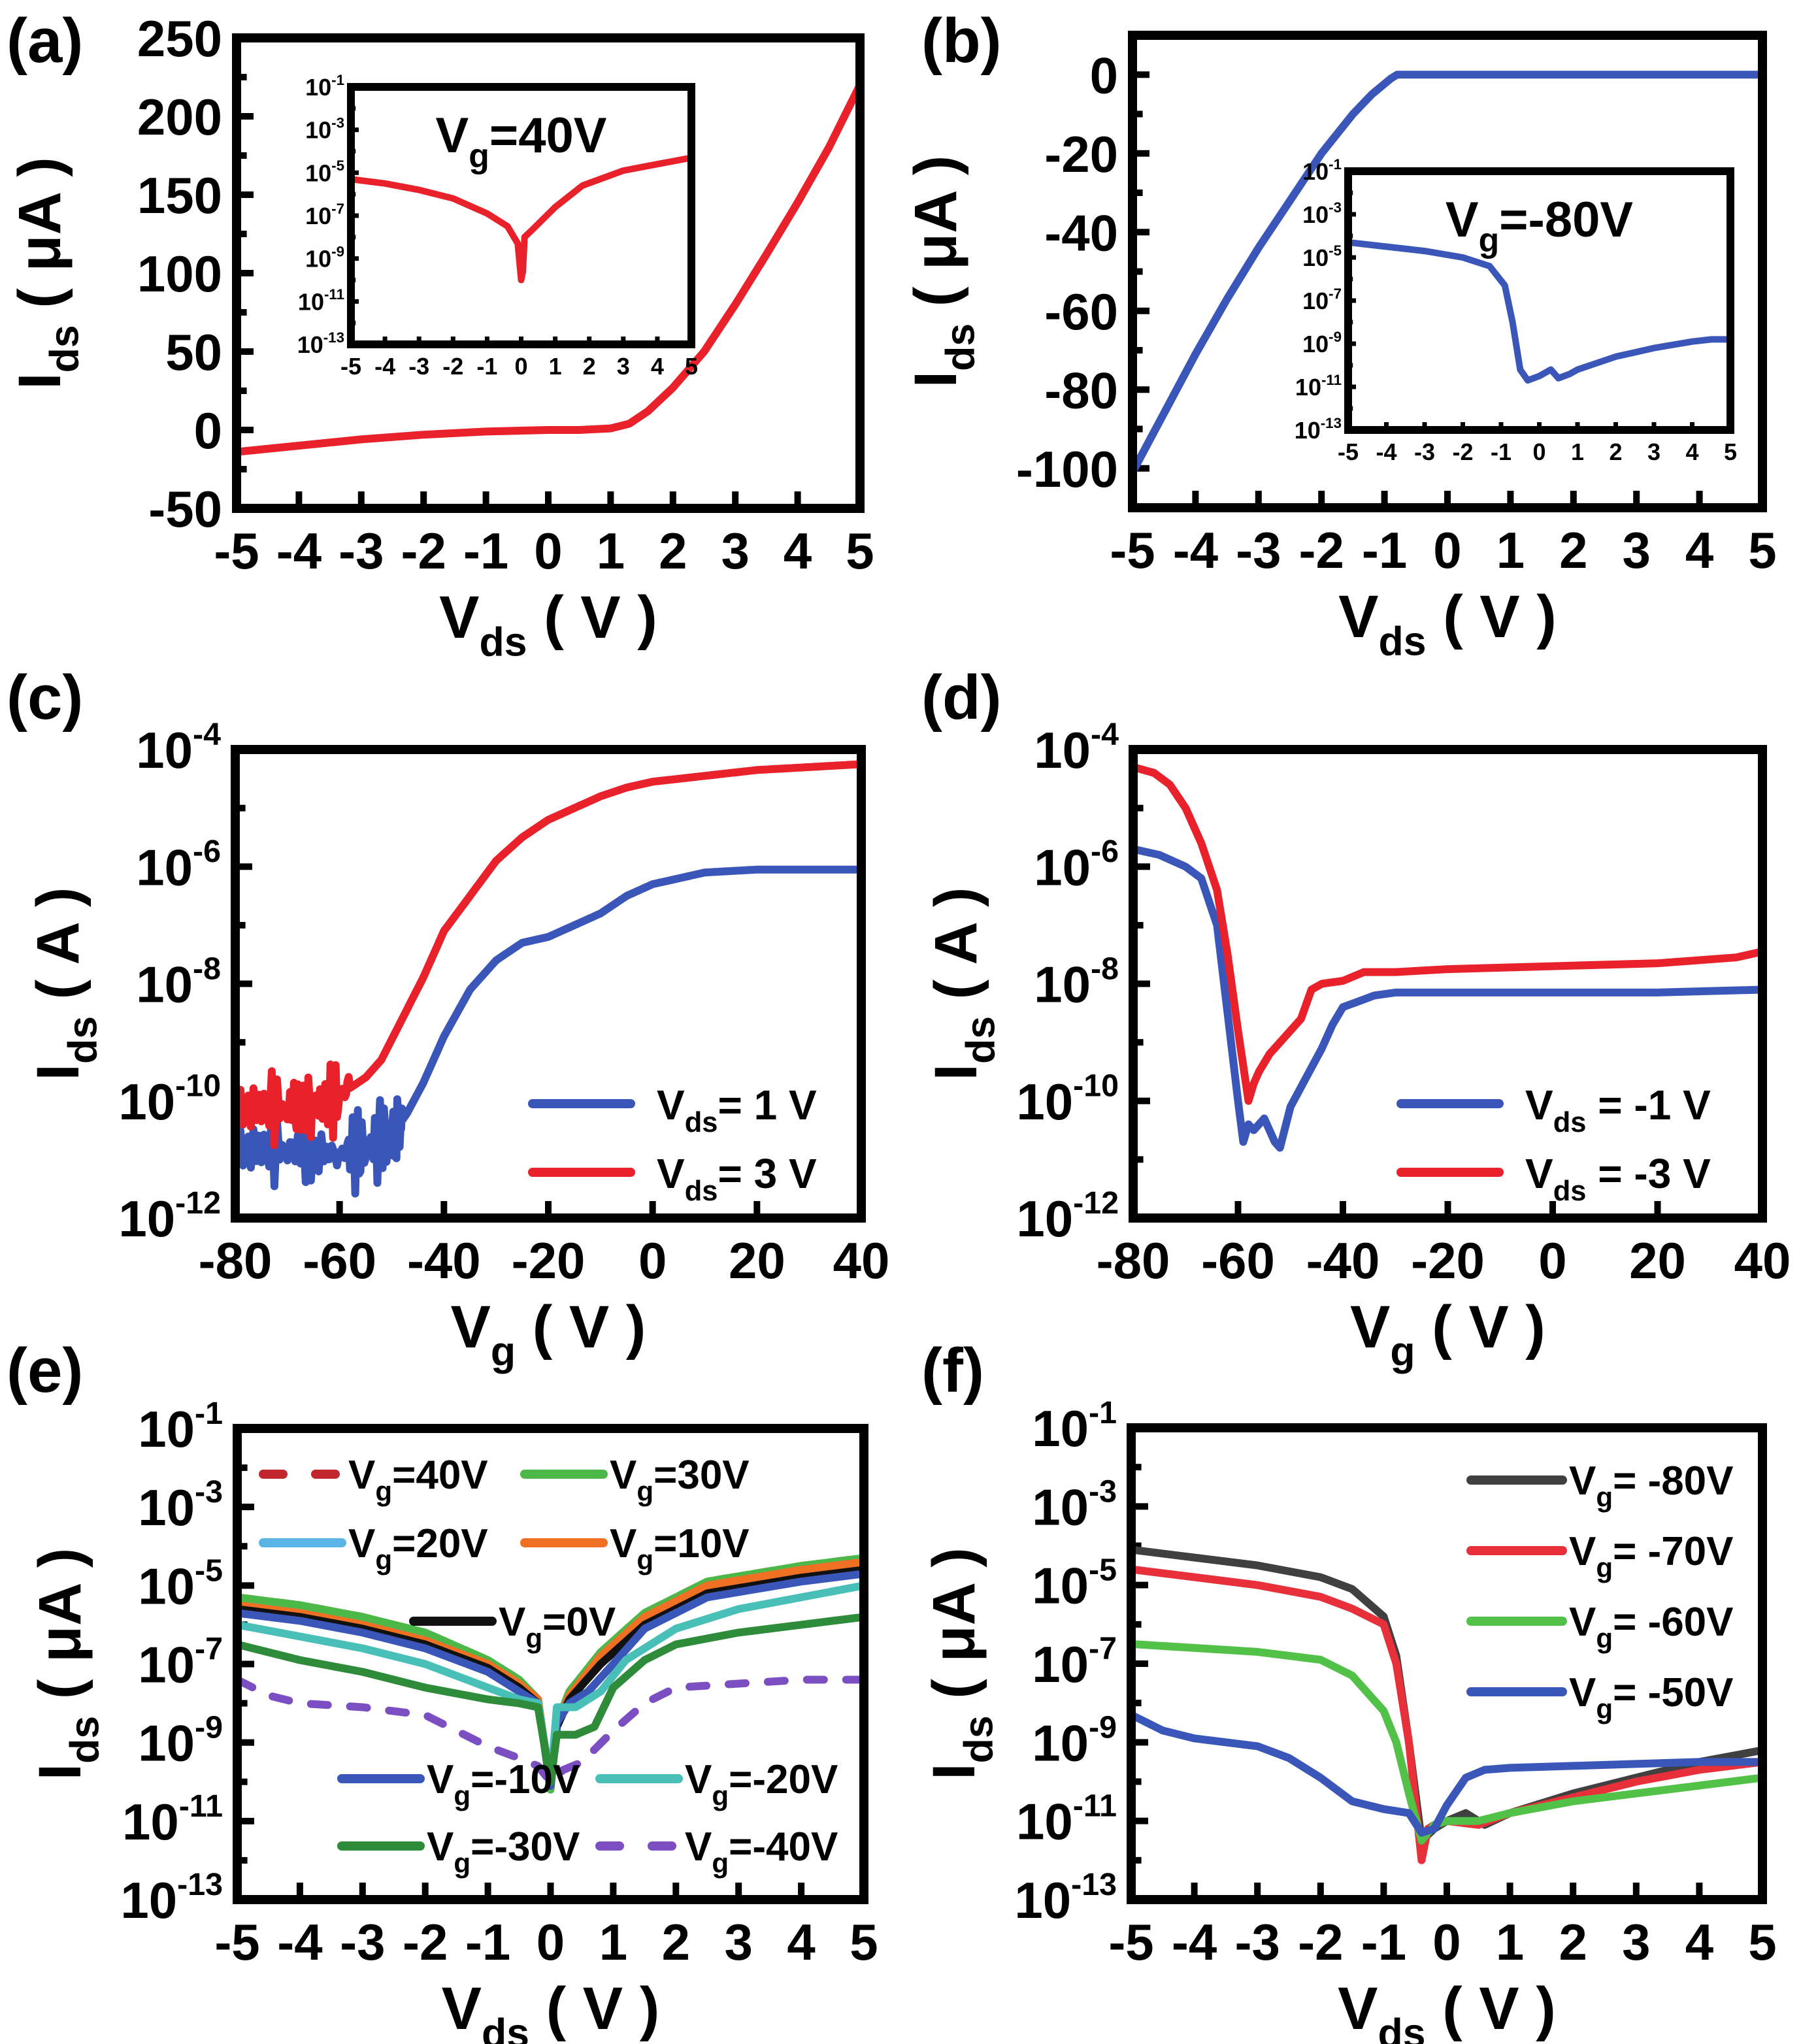 This screenshot has width=1801, height=2044. I want to click on y-tick-label: -40, so click(1081, 232).